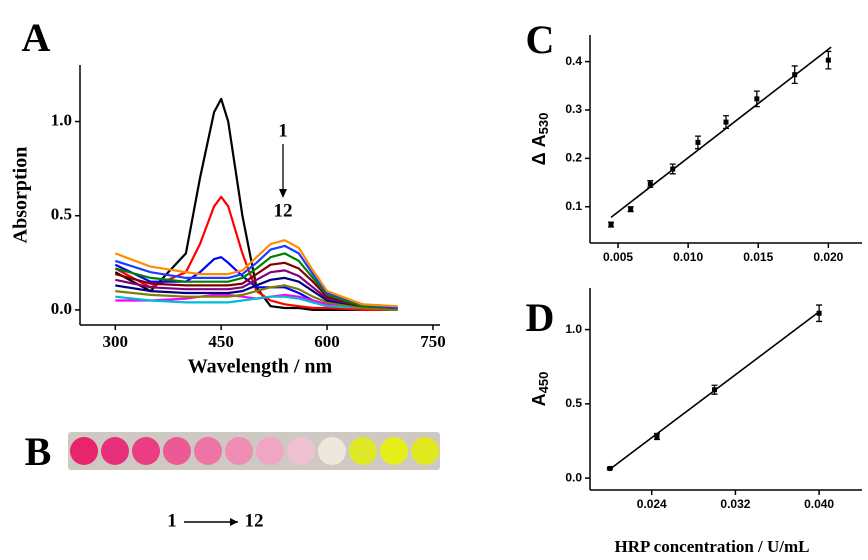 The height and width of the screenshot is (560, 868). Describe the element at coordinates (543, 124) in the screenshot. I see `y-axis-label-subscript: 530` at that location.